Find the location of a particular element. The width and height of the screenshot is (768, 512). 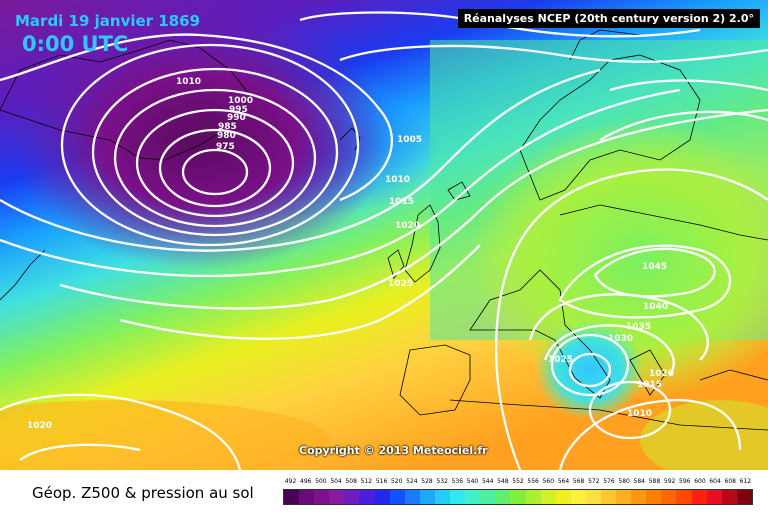

legend-value-label: 564 is located at coordinates (563, 481).